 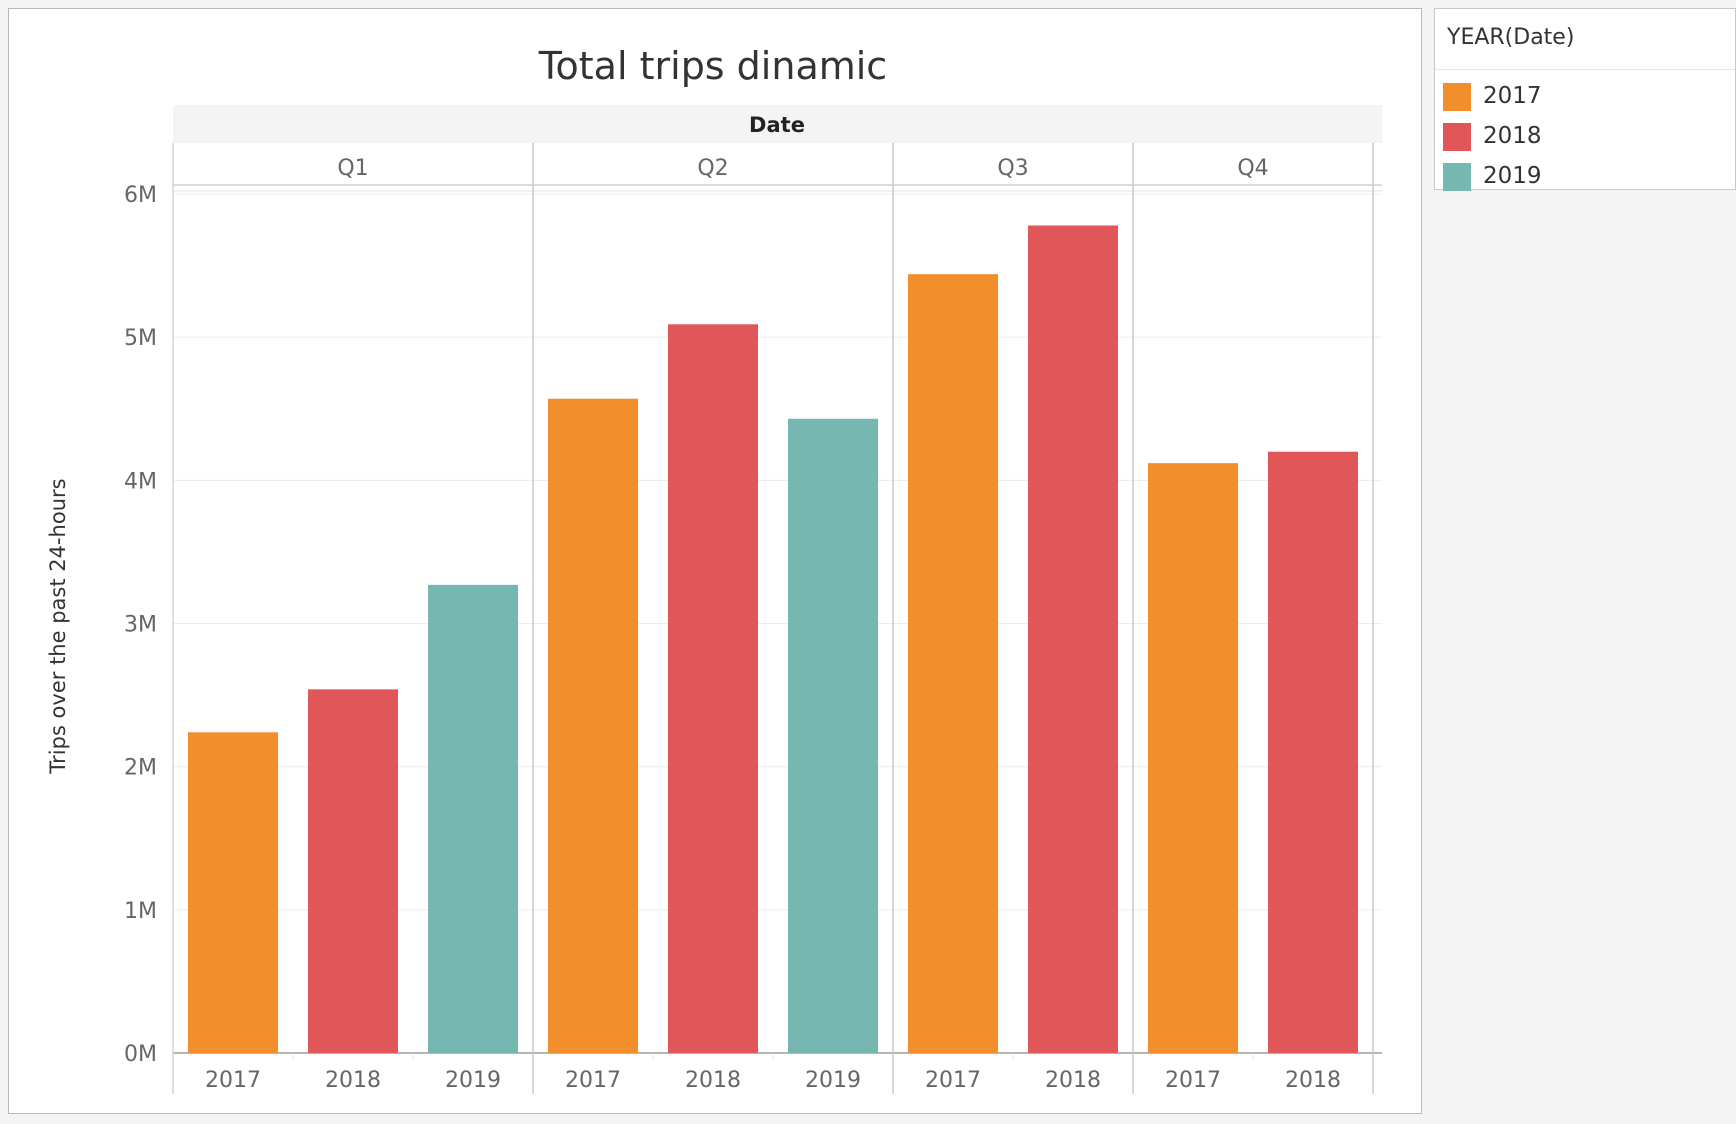 What do you see at coordinates (140, 625) in the screenshot?
I see `y-tick-label: 3M` at bounding box center [140, 625].